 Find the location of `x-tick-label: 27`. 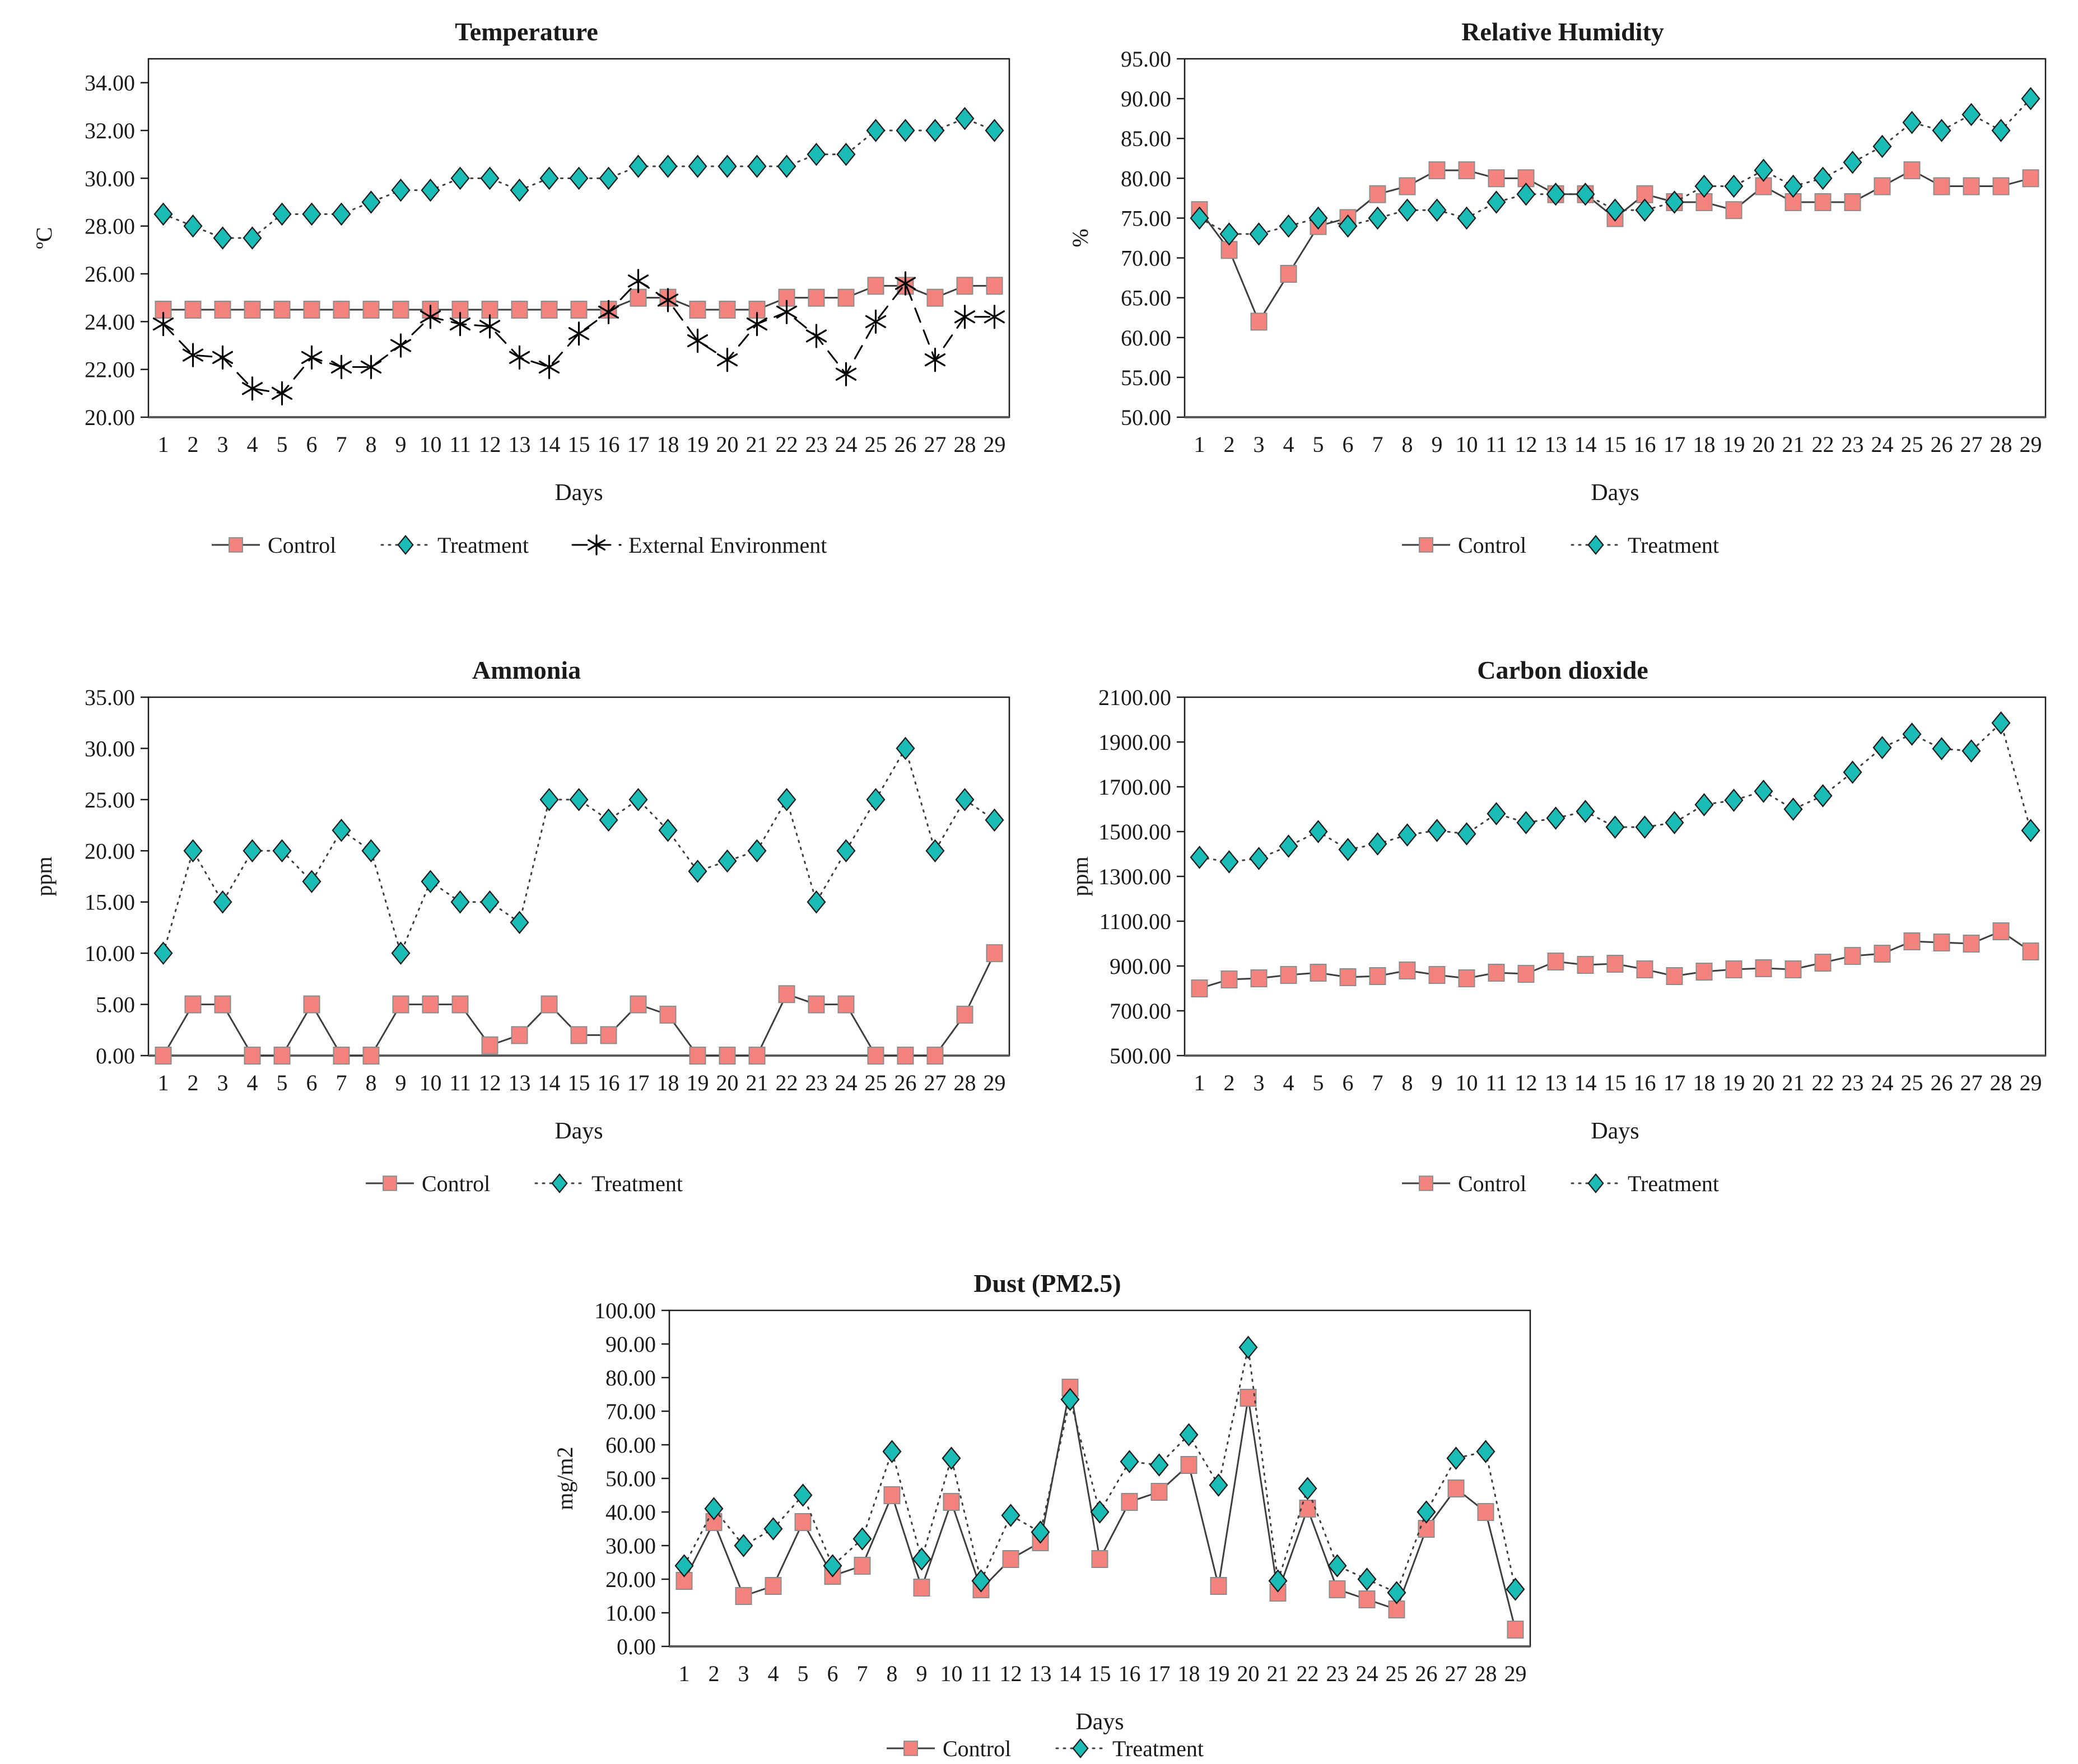

x-tick-label: 27 is located at coordinates (935, 1083).